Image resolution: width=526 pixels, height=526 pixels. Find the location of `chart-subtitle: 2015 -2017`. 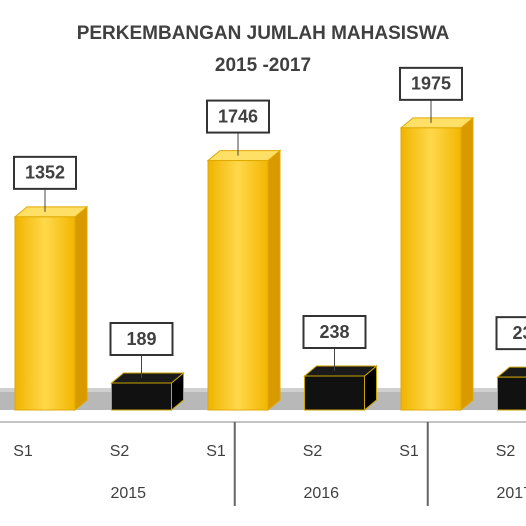

chart-subtitle: 2015 -2017 is located at coordinates (263, 65).